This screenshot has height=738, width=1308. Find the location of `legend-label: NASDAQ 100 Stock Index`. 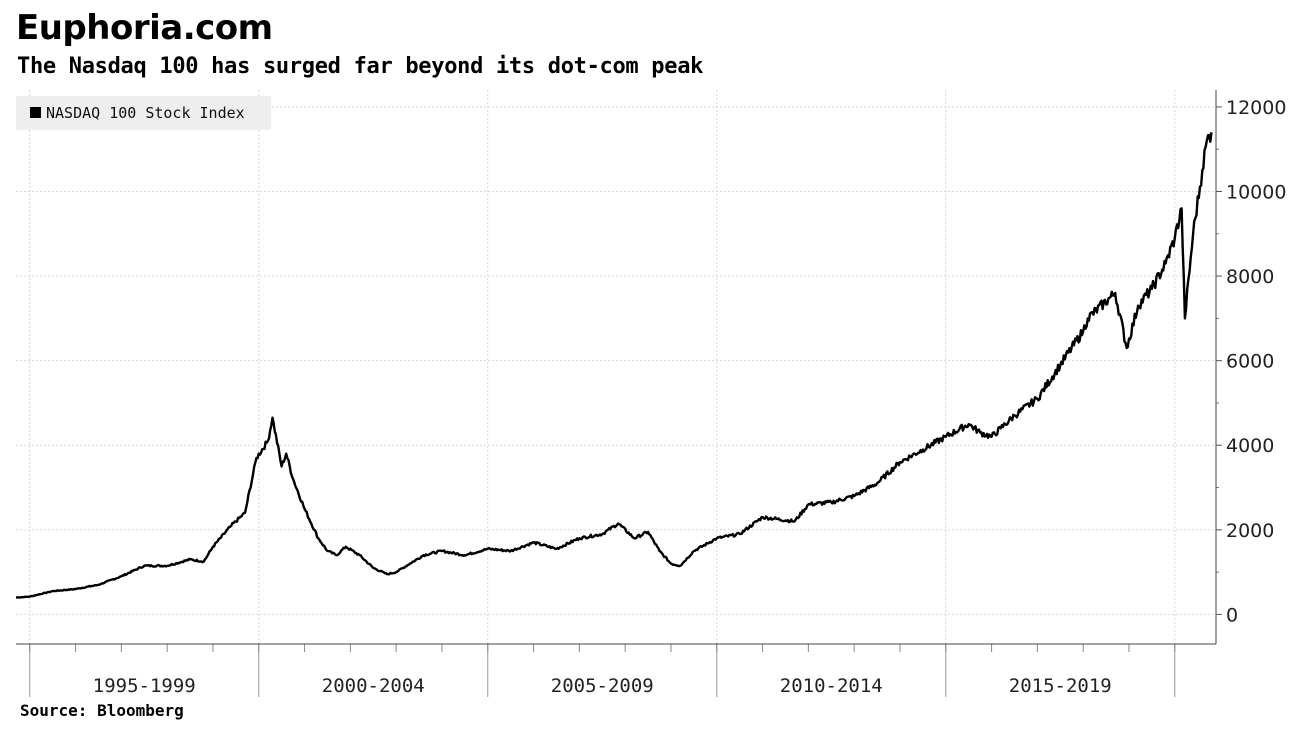

legend-label: NASDAQ 100 Stock Index is located at coordinates (145, 113).